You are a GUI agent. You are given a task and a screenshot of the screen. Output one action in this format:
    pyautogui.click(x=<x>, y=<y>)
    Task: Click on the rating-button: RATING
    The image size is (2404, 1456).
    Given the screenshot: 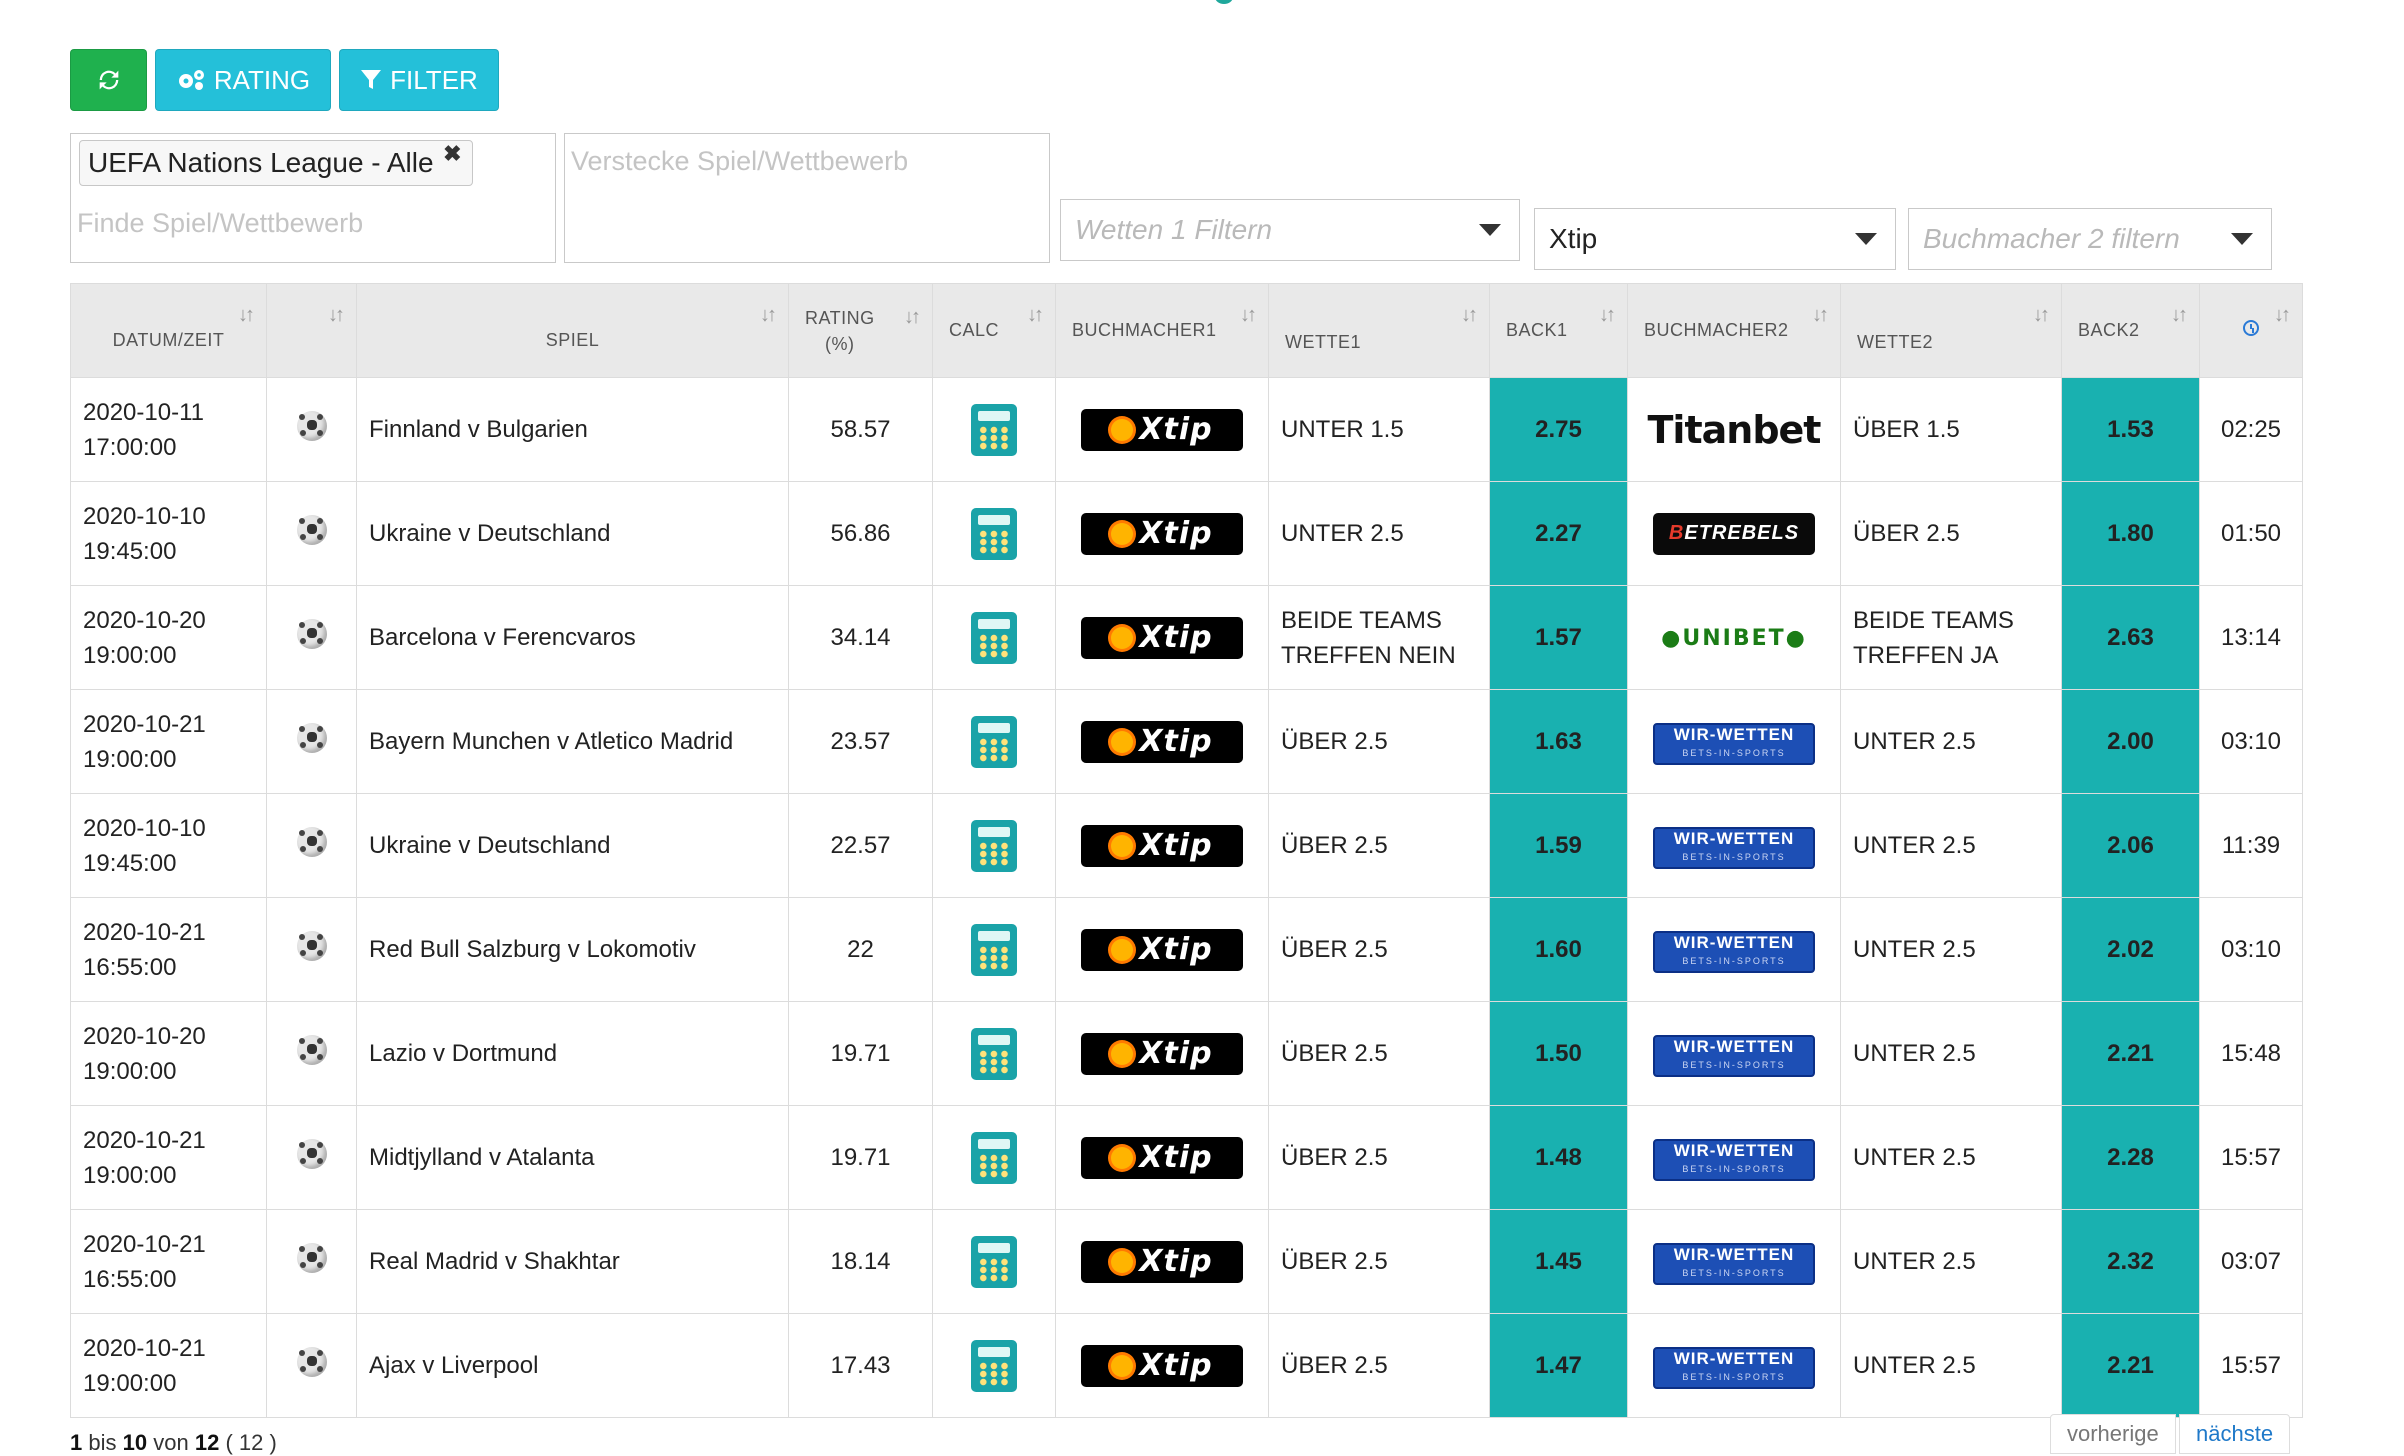 What is the action you would take?
    pyautogui.click(x=243, y=80)
    